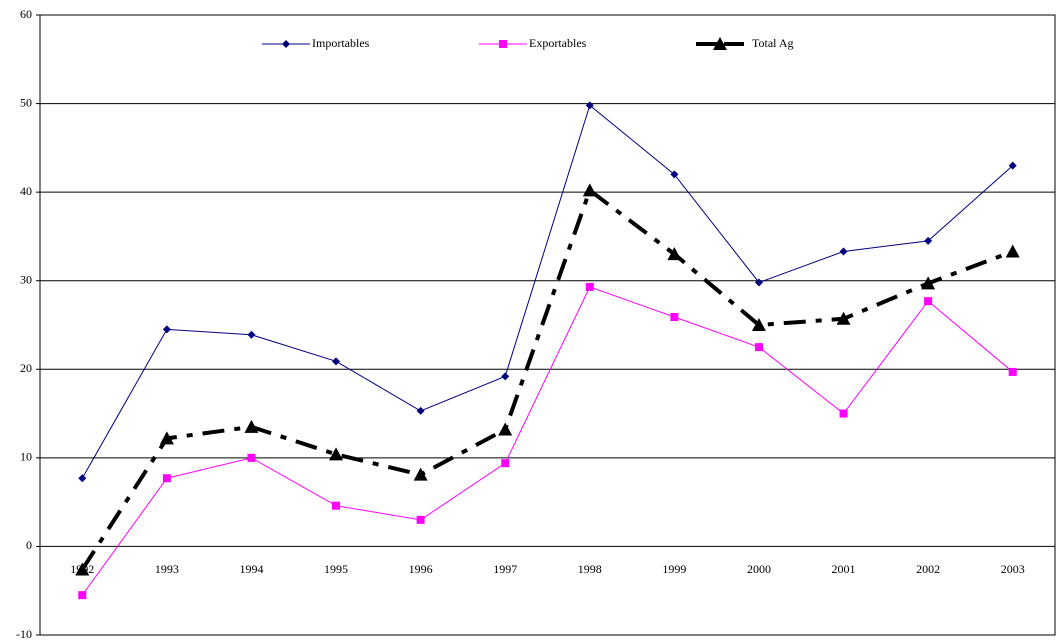 The image size is (1060, 643). What do you see at coordinates (674, 569) in the screenshot?
I see `x-tick-label: 1999` at bounding box center [674, 569].